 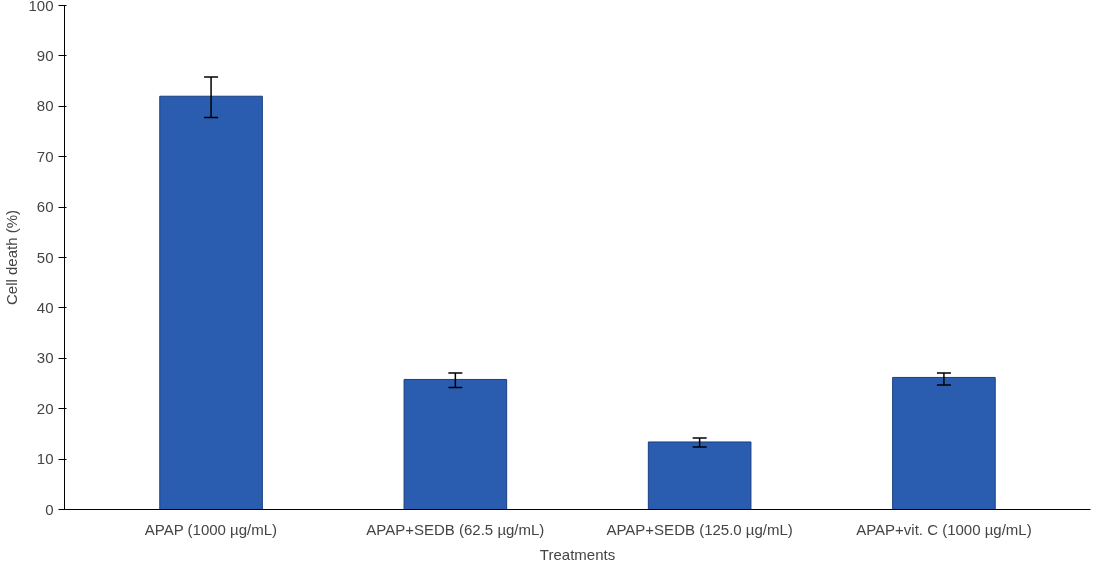 What do you see at coordinates (45, 207) in the screenshot?
I see `y-tick-label: 60` at bounding box center [45, 207].